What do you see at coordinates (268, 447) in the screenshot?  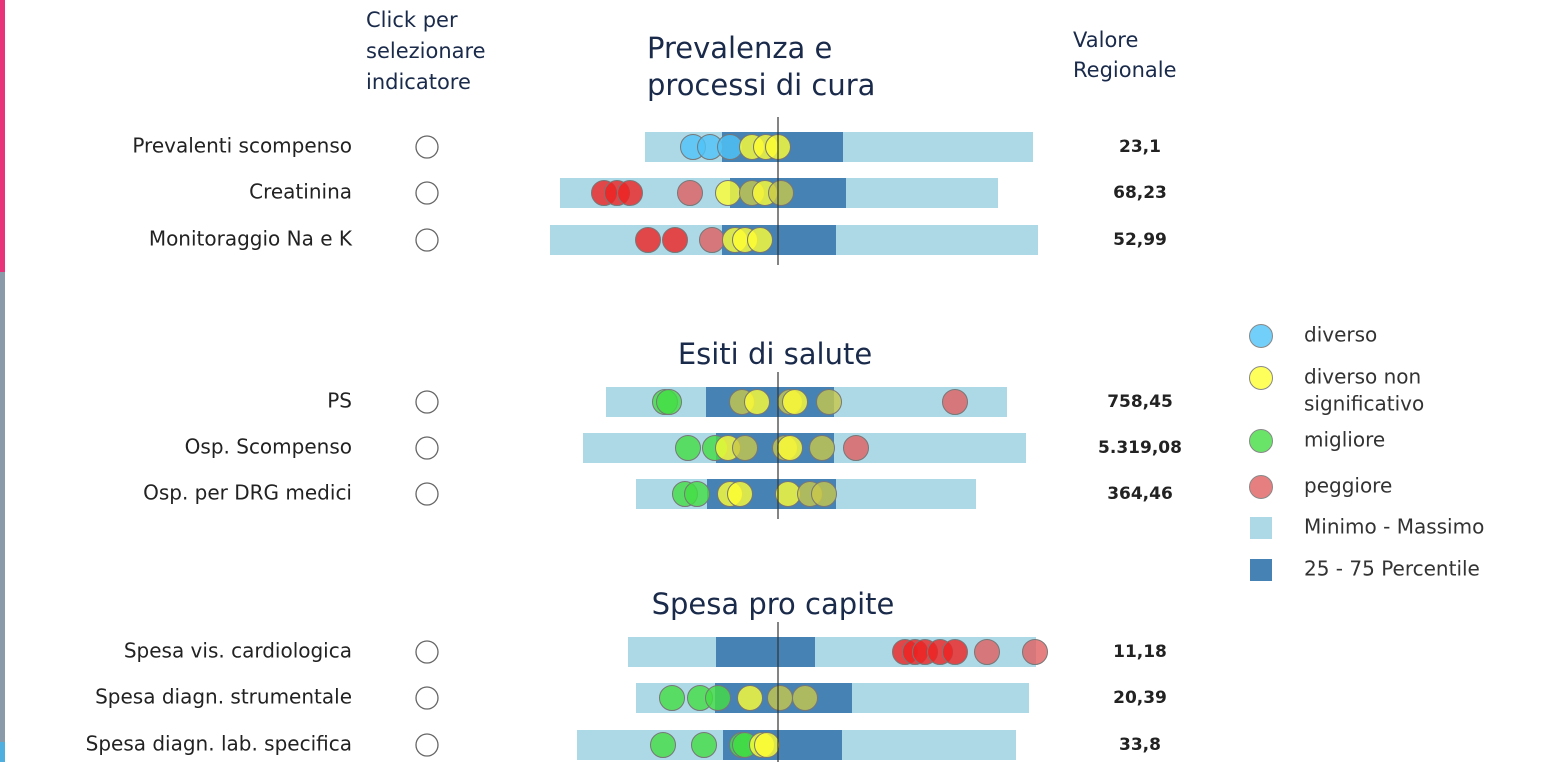 I see `row-label: Osp. Scompenso` at bounding box center [268, 447].